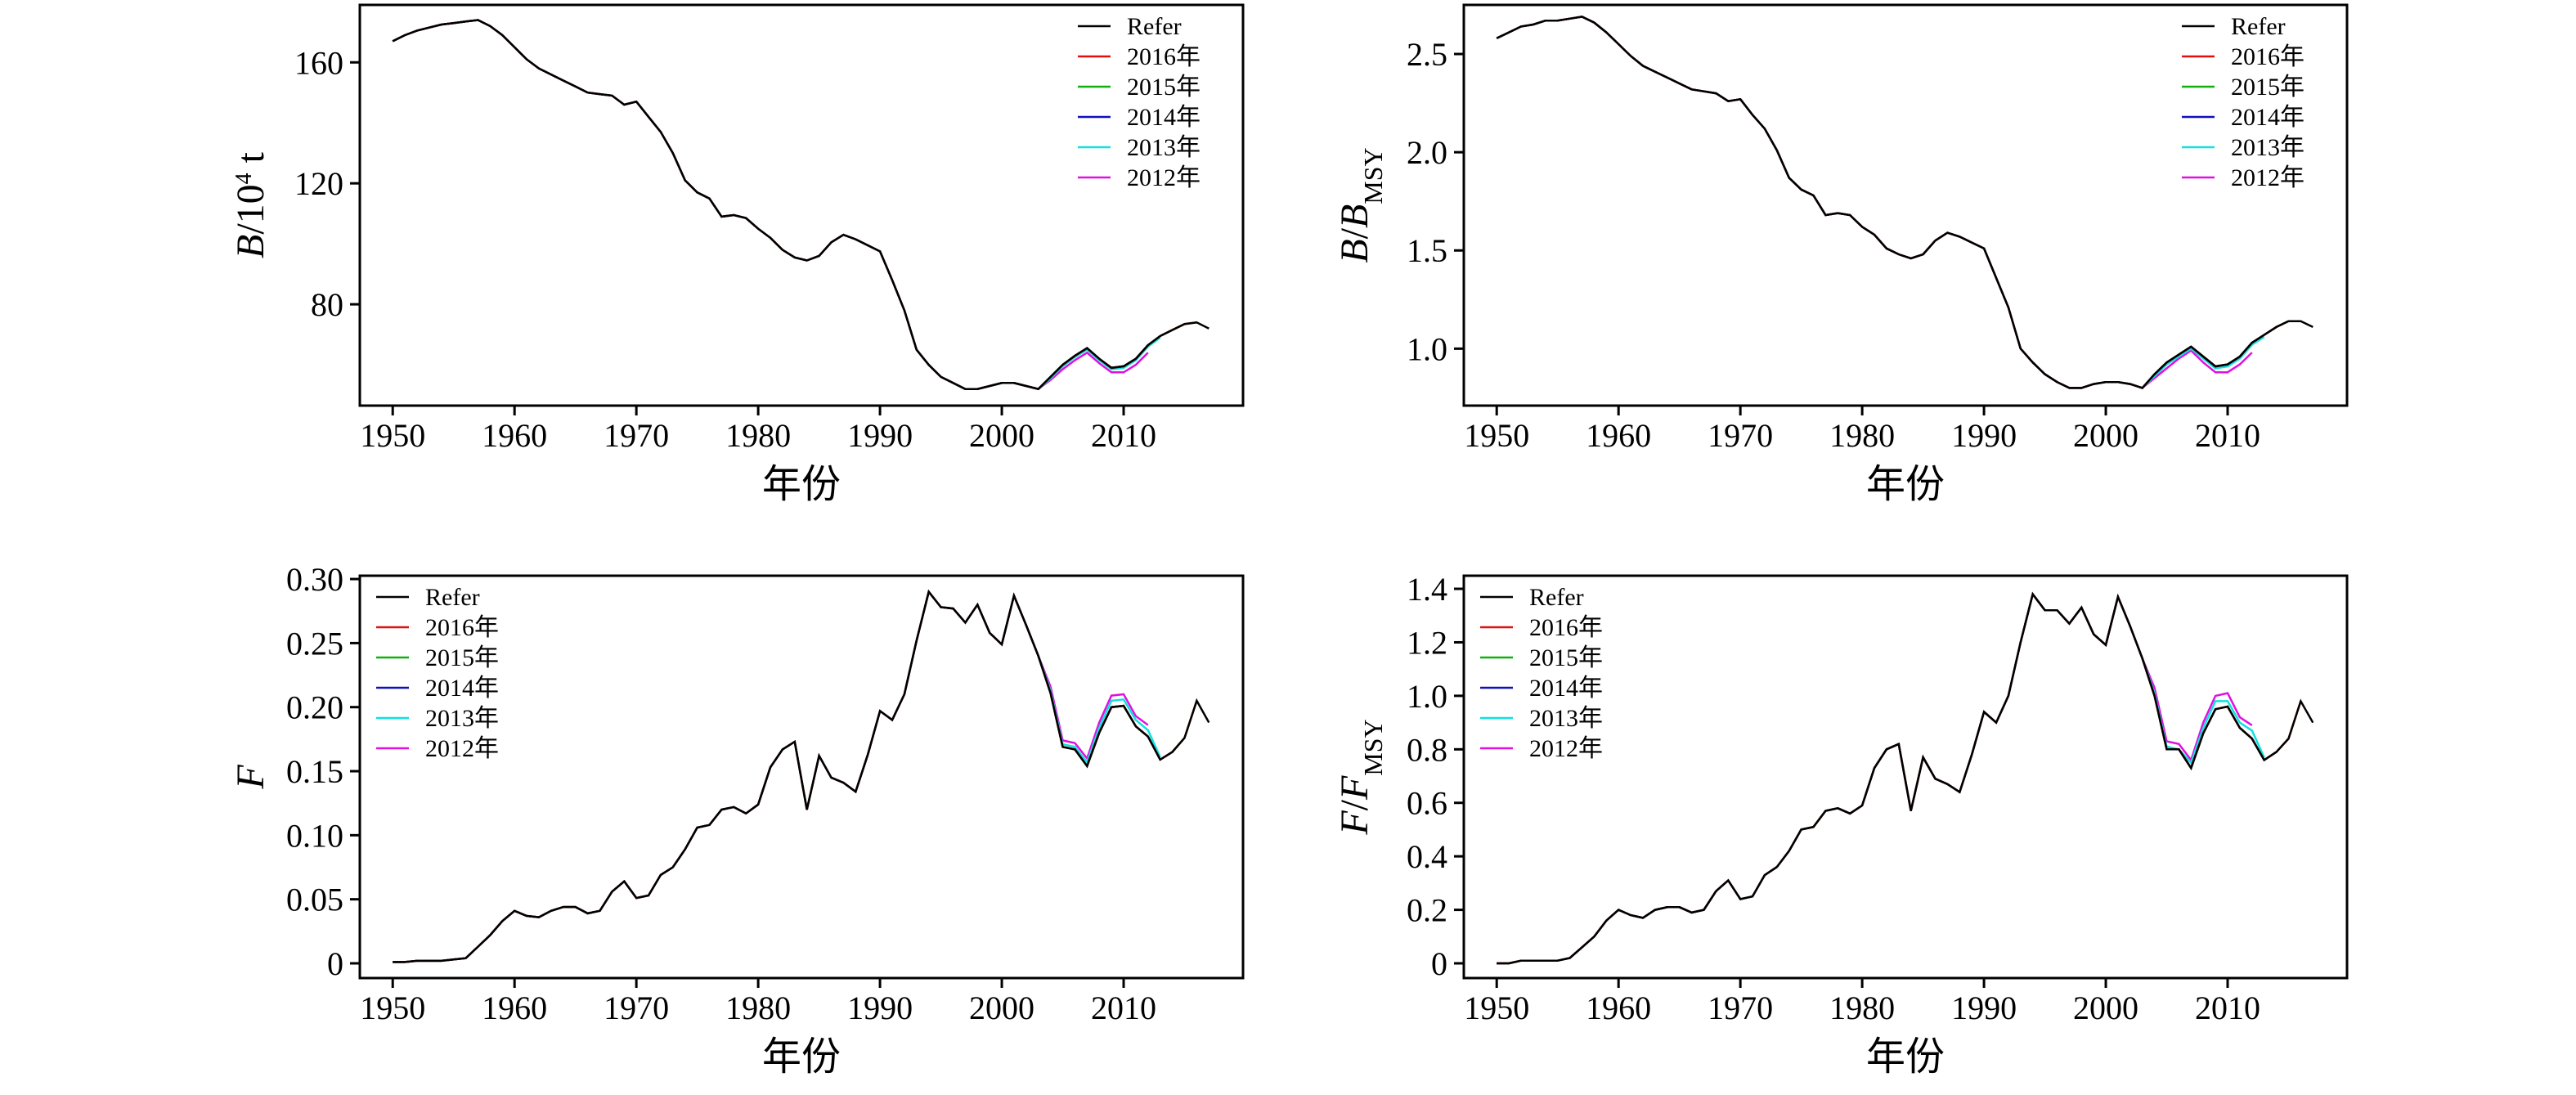 Image resolution: width=2576 pixels, height=1095 pixels. Describe the element at coordinates (314, 643) in the screenshot. I see `y-tick-label: 0.25` at that location.